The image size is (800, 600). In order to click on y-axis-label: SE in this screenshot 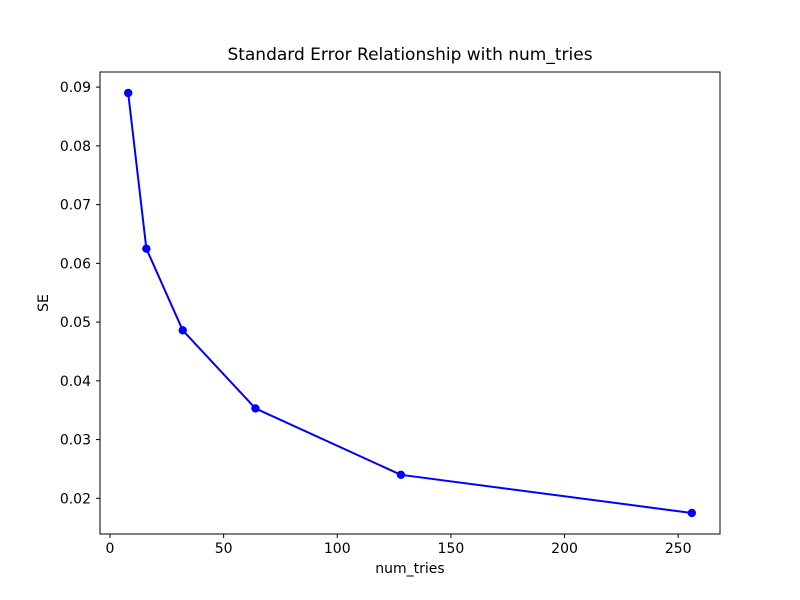, I will do `click(44, 303)`.